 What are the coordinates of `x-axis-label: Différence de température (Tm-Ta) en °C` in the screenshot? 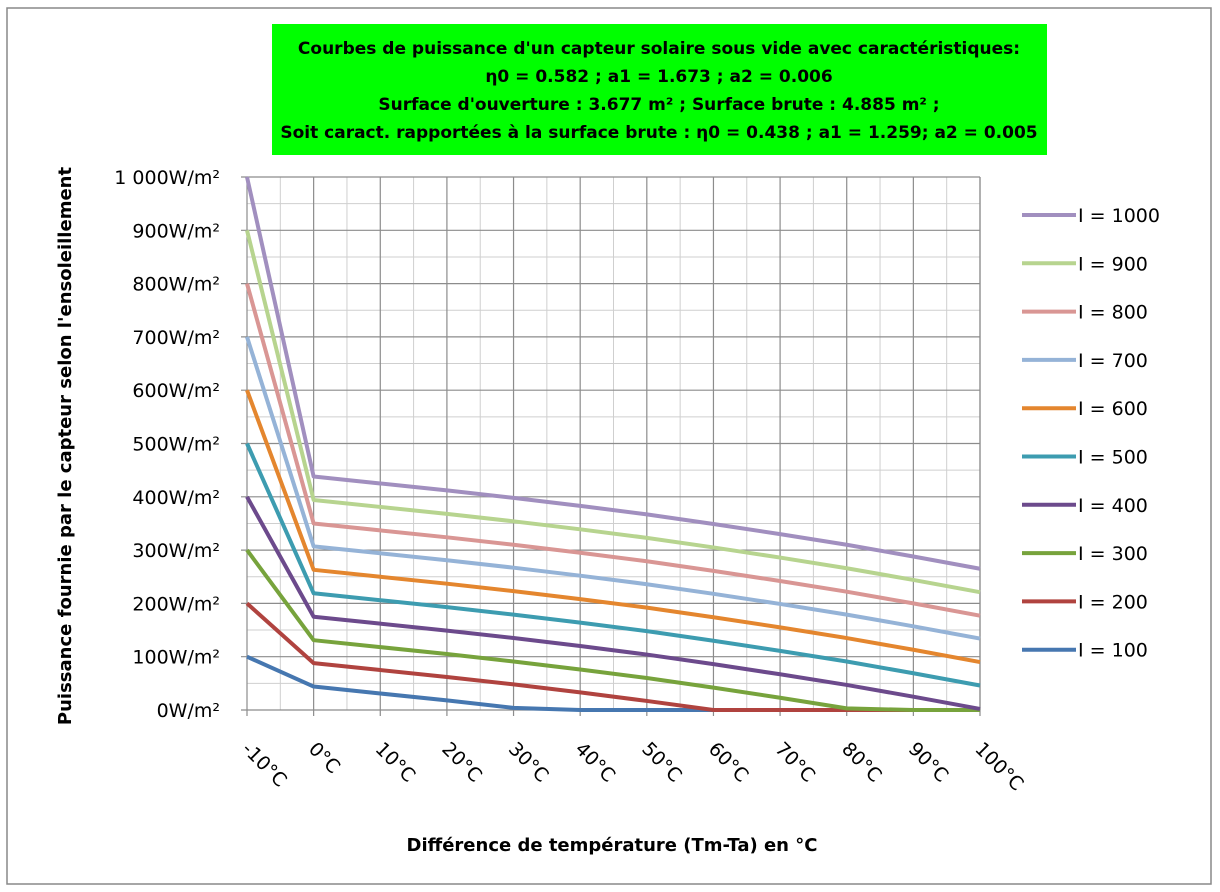 It's located at (612, 845).